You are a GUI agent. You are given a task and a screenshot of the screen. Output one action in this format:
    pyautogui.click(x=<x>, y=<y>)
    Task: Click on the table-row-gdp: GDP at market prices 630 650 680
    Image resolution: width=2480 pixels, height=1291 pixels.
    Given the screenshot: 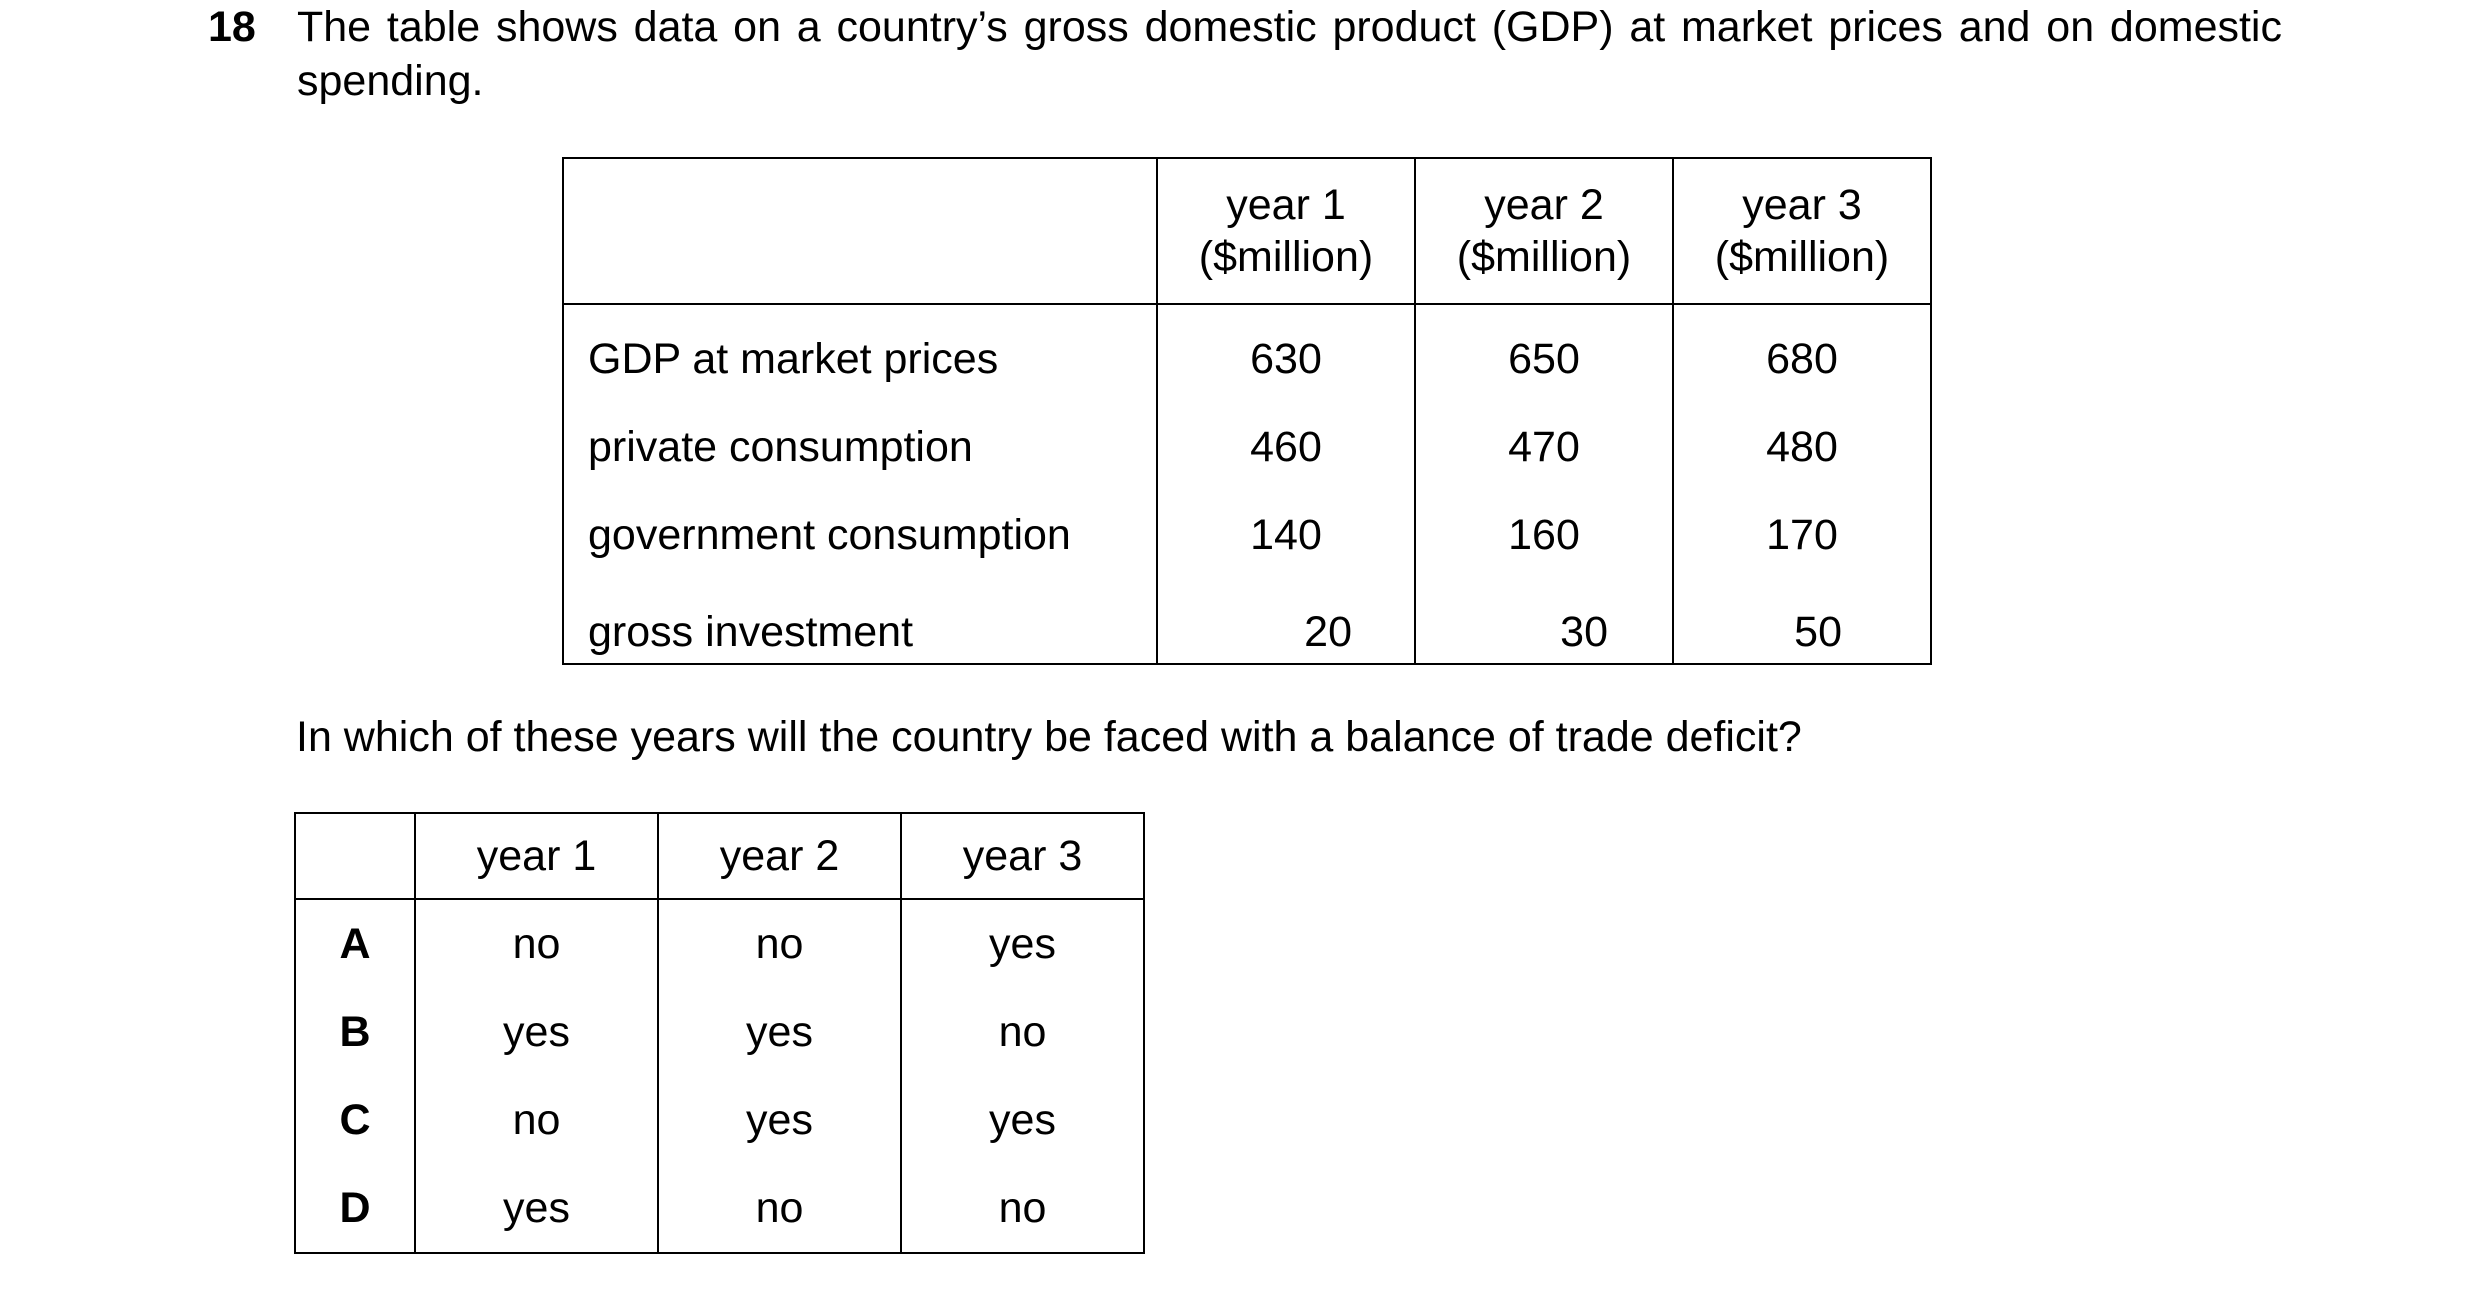 What is the action you would take?
    pyautogui.click(x=1247, y=353)
    